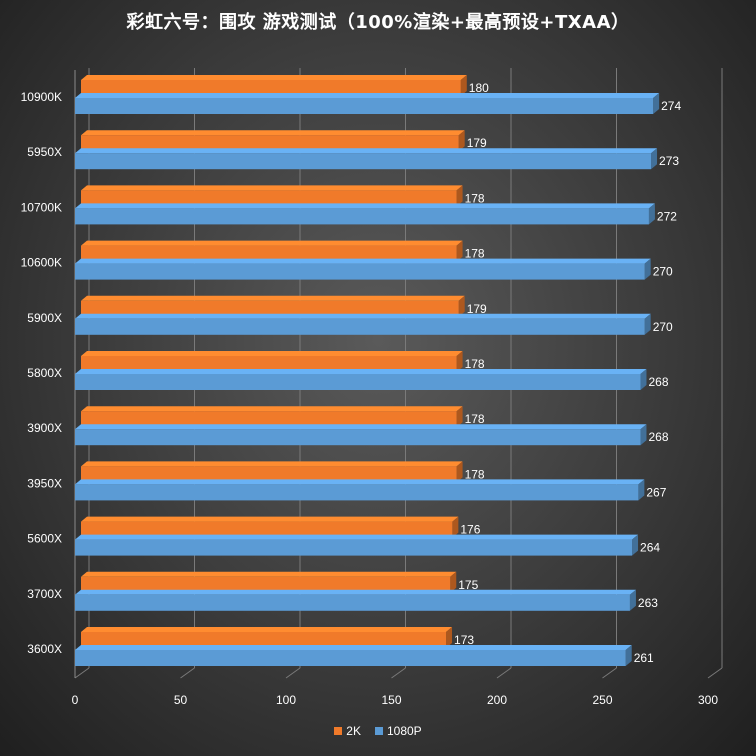 The height and width of the screenshot is (756, 756). I want to click on category-label: 5600X, so click(44, 539).